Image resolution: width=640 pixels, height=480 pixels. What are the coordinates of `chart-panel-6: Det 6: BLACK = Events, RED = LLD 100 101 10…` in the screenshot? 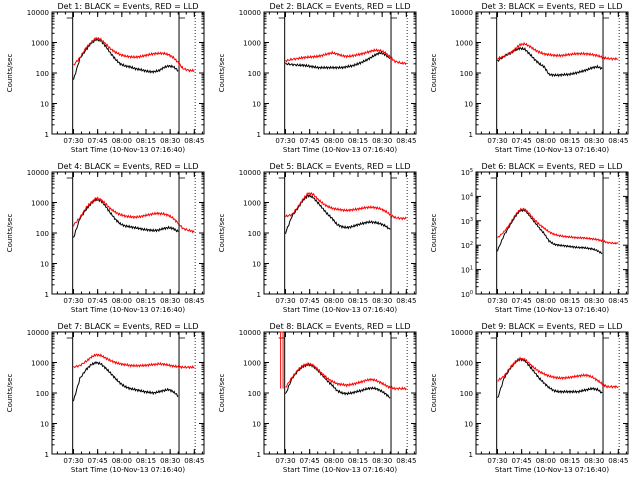 It's located at (529, 238).